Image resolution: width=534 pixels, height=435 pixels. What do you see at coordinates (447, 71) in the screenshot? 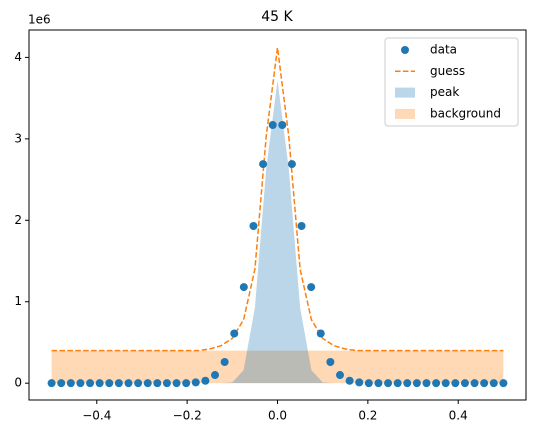
I see `legend-label: guess` at bounding box center [447, 71].